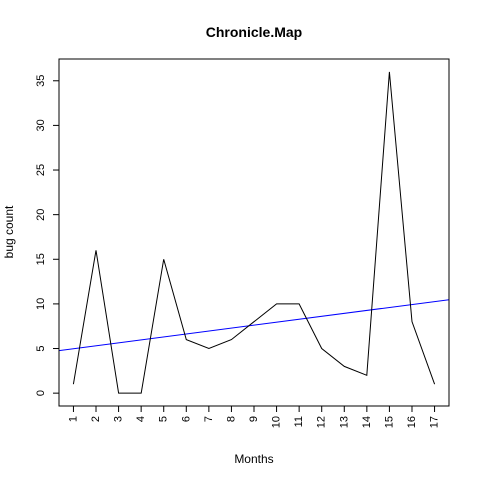 The width and height of the screenshot is (480, 480). Describe the element at coordinates (41, 348) in the screenshot. I see `y-tick-label: 5` at that location.